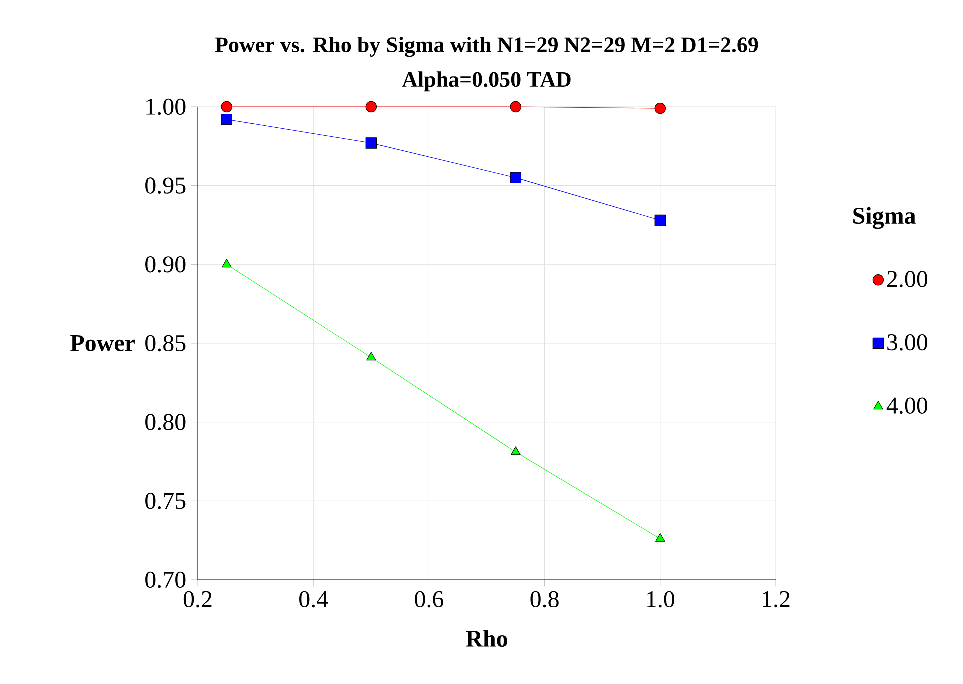 This screenshot has width=963, height=684. What do you see at coordinates (429, 599) in the screenshot?
I see `x-tick-label: 0.6` at bounding box center [429, 599].